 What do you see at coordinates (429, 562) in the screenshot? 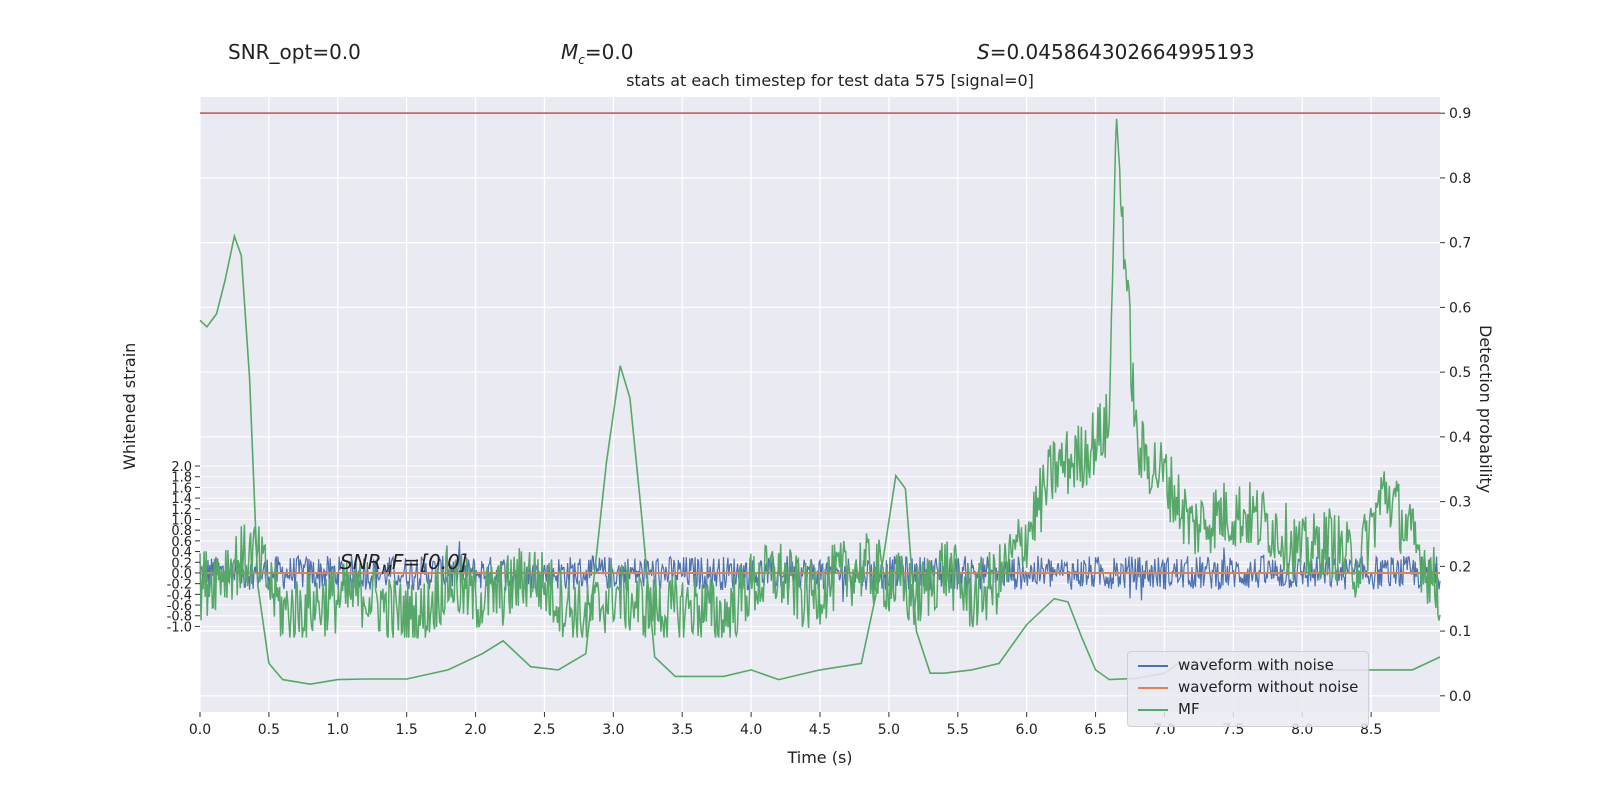
I see `snr-mf-suffix: F=[0.0]` at bounding box center [429, 562].